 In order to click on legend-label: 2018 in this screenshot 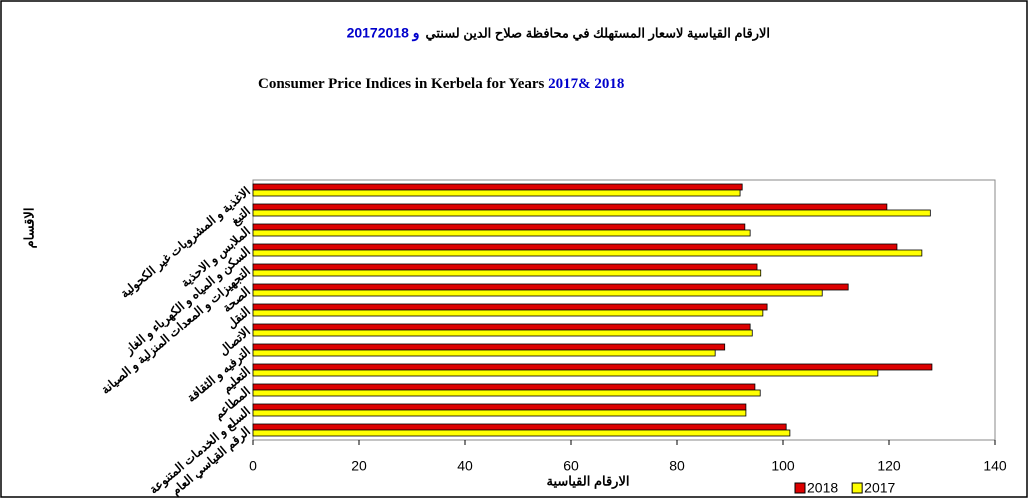, I will do `click(822, 488)`.